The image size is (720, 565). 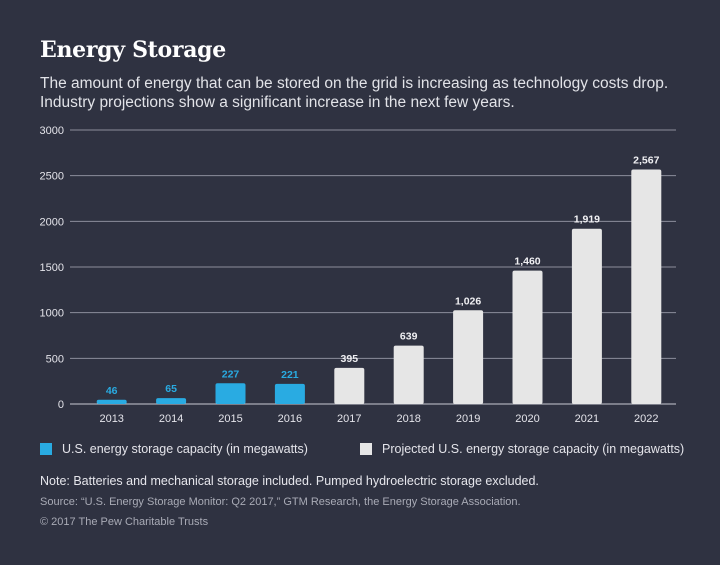 I want to click on y-tick-label: 3000, so click(x=52, y=131).